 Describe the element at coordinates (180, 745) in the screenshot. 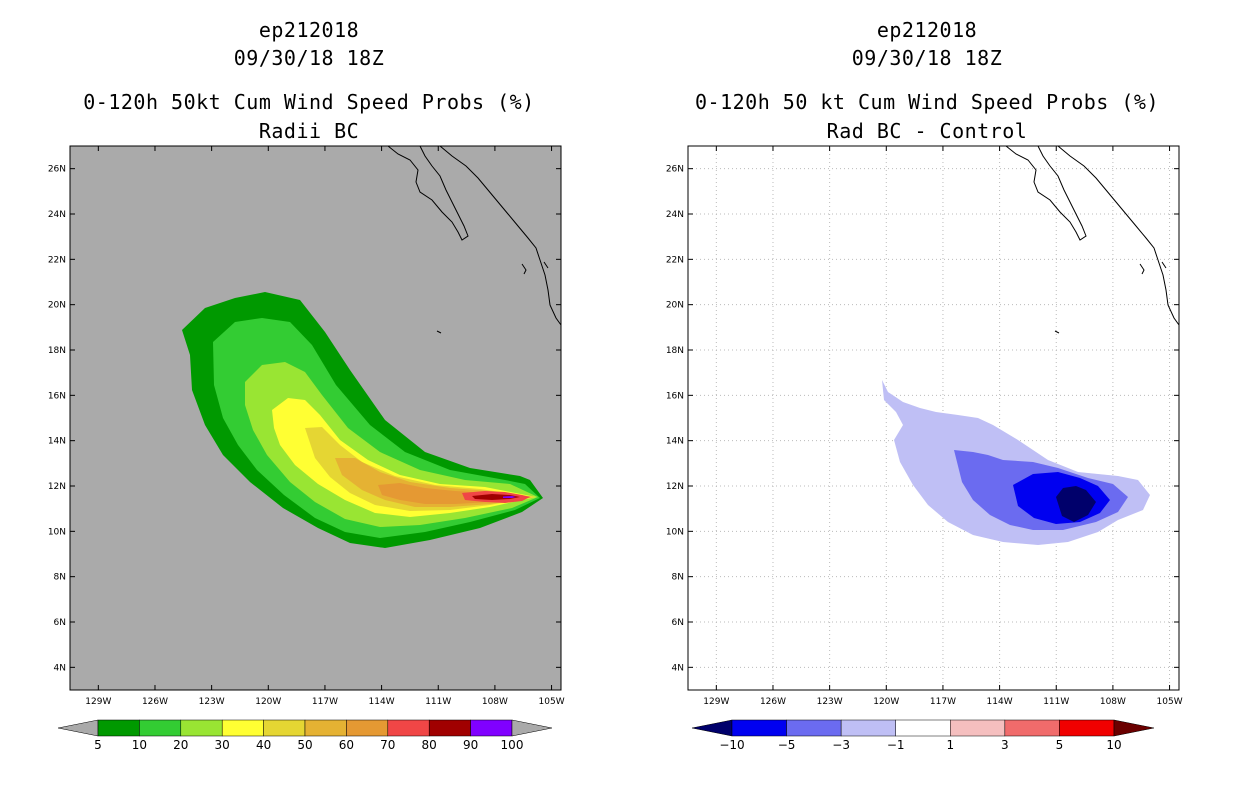

I see `colorbar-label: 20` at that location.